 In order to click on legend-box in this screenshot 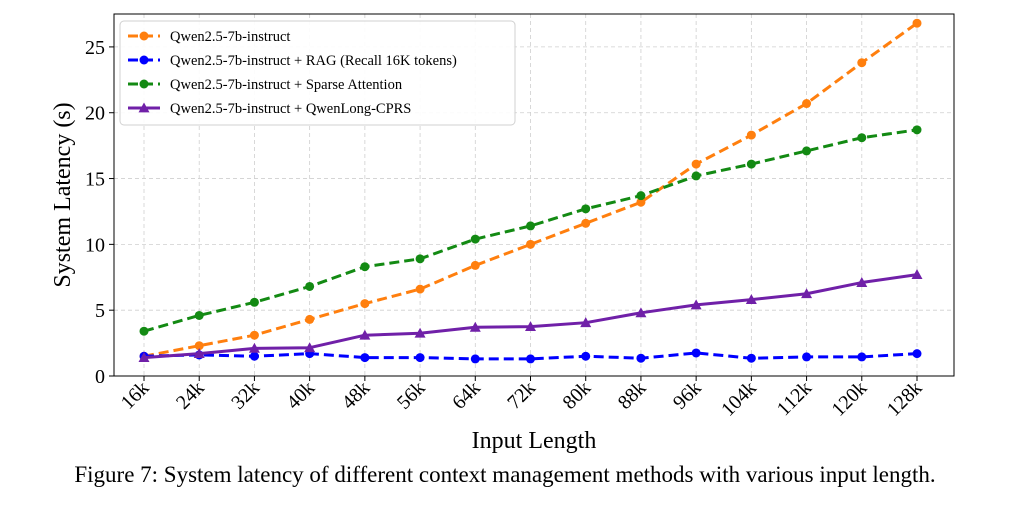, I will do `click(317, 73)`.